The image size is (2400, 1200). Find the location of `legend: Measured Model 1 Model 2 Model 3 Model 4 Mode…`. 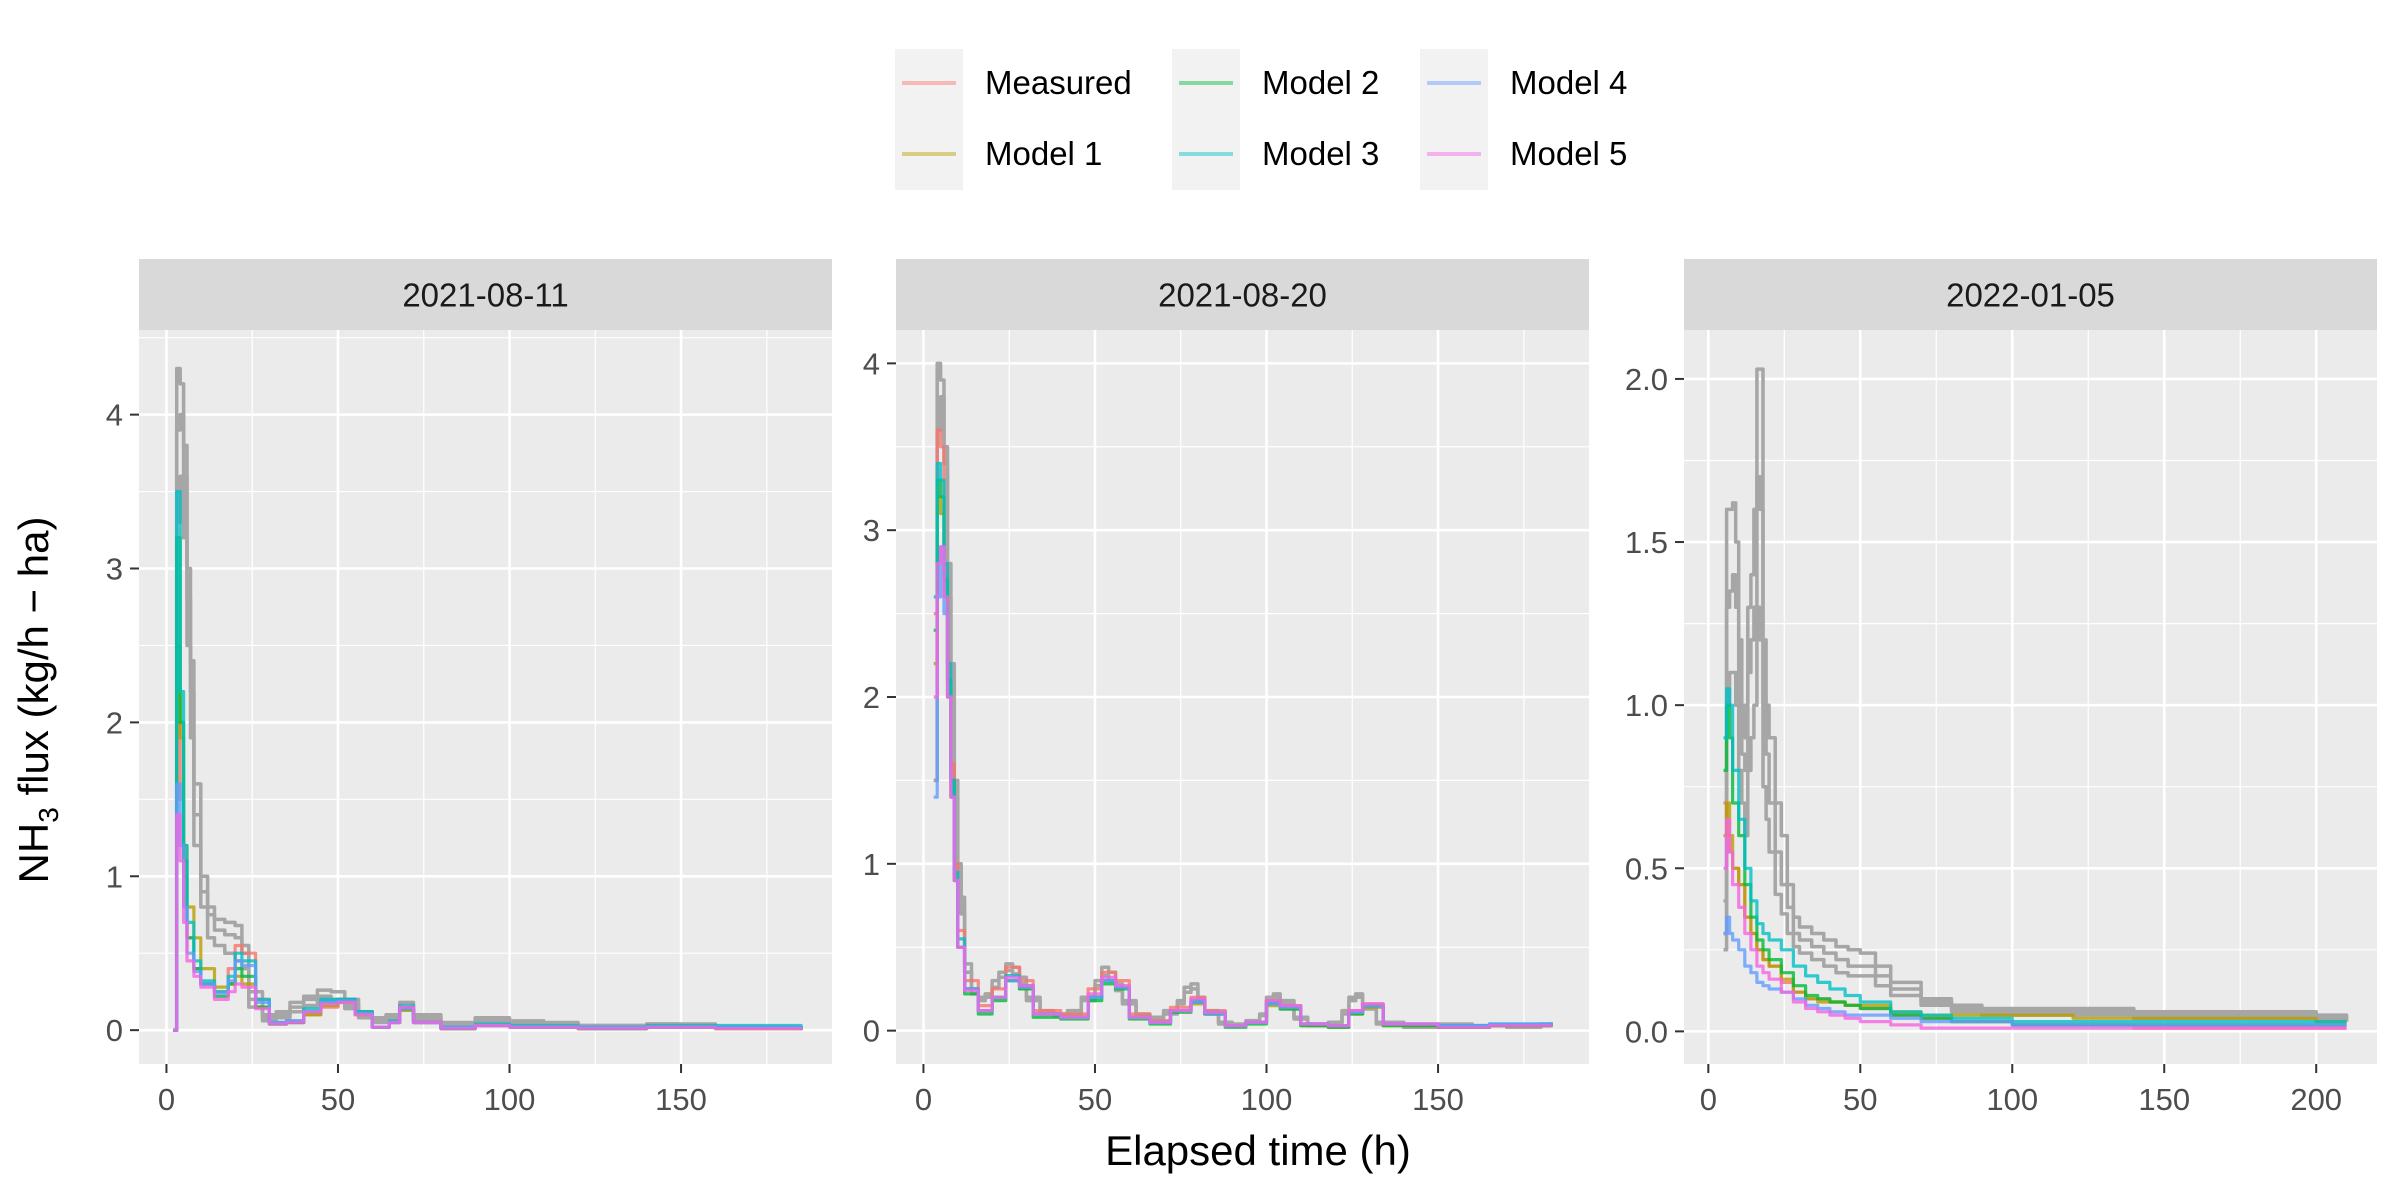

legend: Measured Model 1 Model 2 Model 3 Model 4 Mode… is located at coordinates (1261, 119).